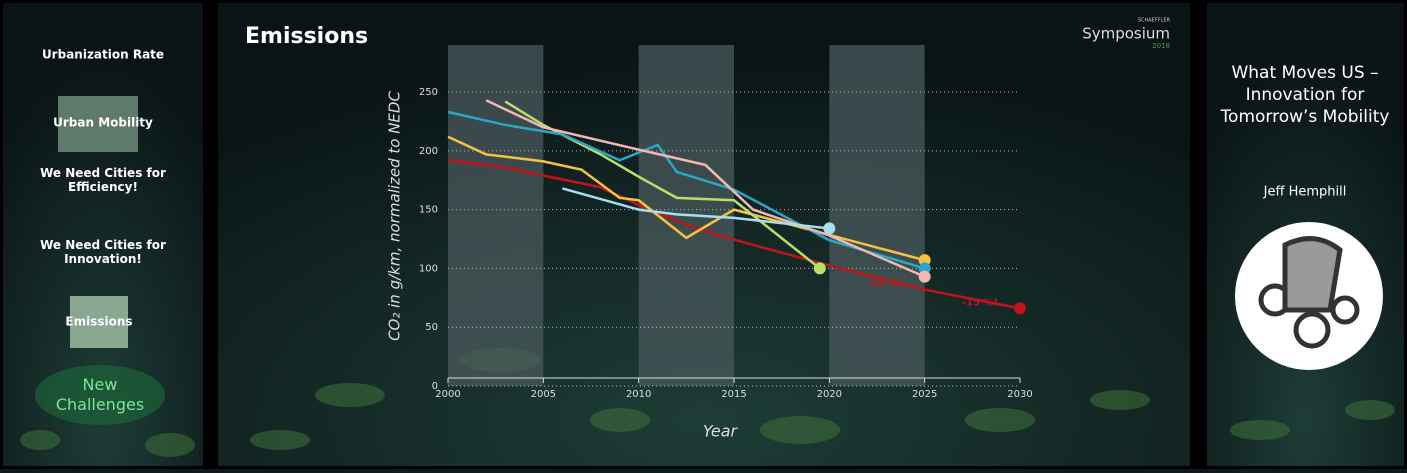 This screenshot has width=1407, height=473. I want to click on current-item: New Challenges, so click(100, 394).